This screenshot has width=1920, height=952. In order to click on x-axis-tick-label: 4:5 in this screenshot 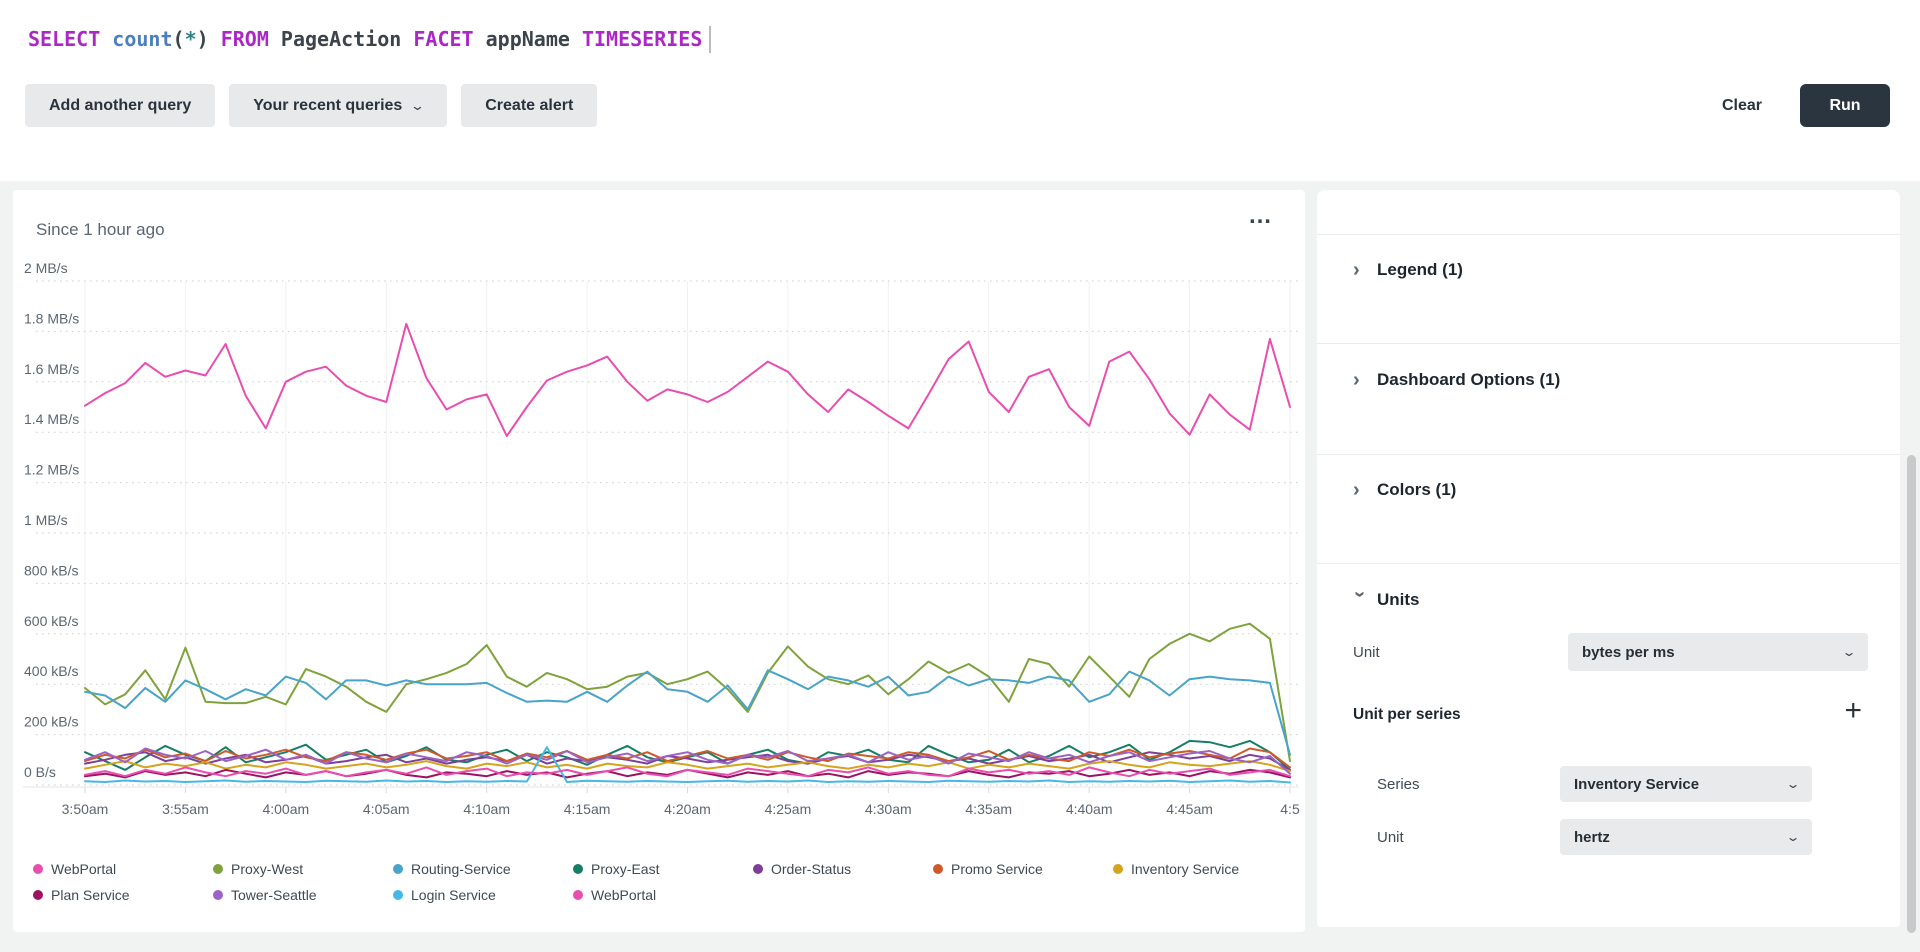, I will do `click(1290, 809)`.